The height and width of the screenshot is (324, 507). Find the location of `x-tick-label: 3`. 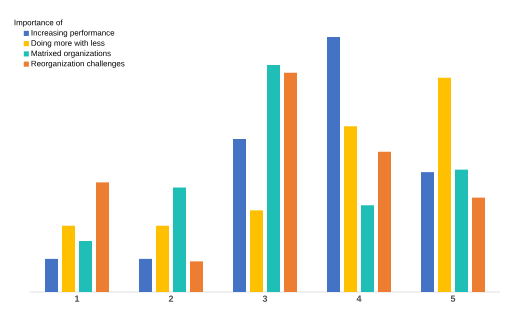

x-tick-label: 3 is located at coordinates (265, 299).